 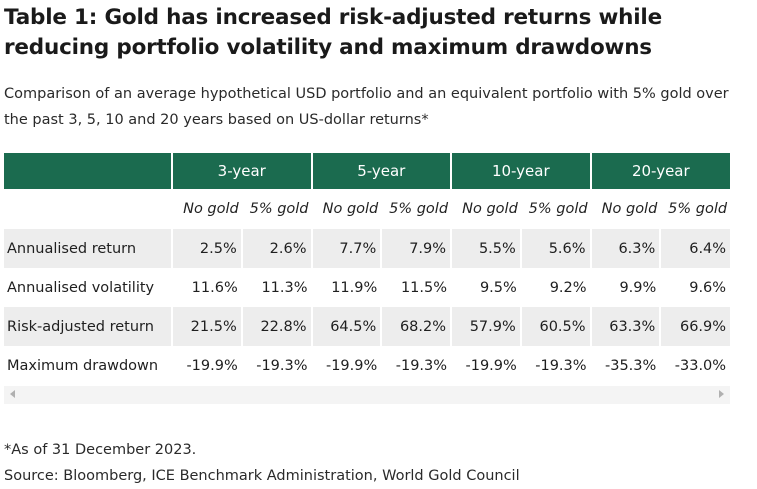 I want to click on table-cell: 63.3%, so click(x=625, y=326).